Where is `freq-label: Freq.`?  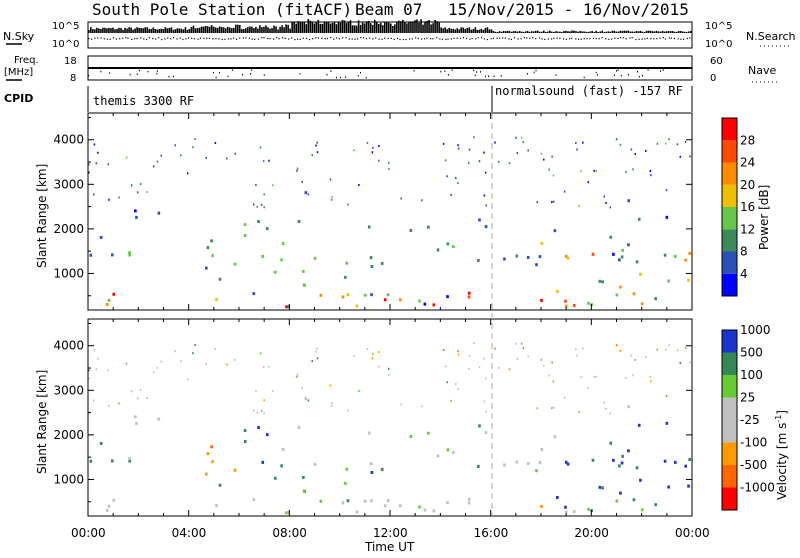
freq-label: Freq. is located at coordinates (26, 60).